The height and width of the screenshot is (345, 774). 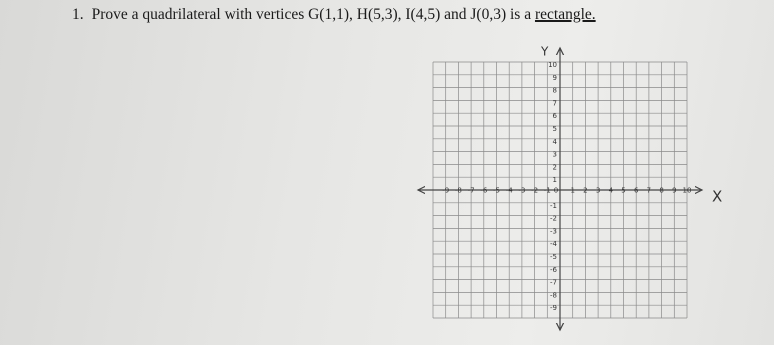 I want to click on y-tick-label: -7, so click(x=553, y=283).